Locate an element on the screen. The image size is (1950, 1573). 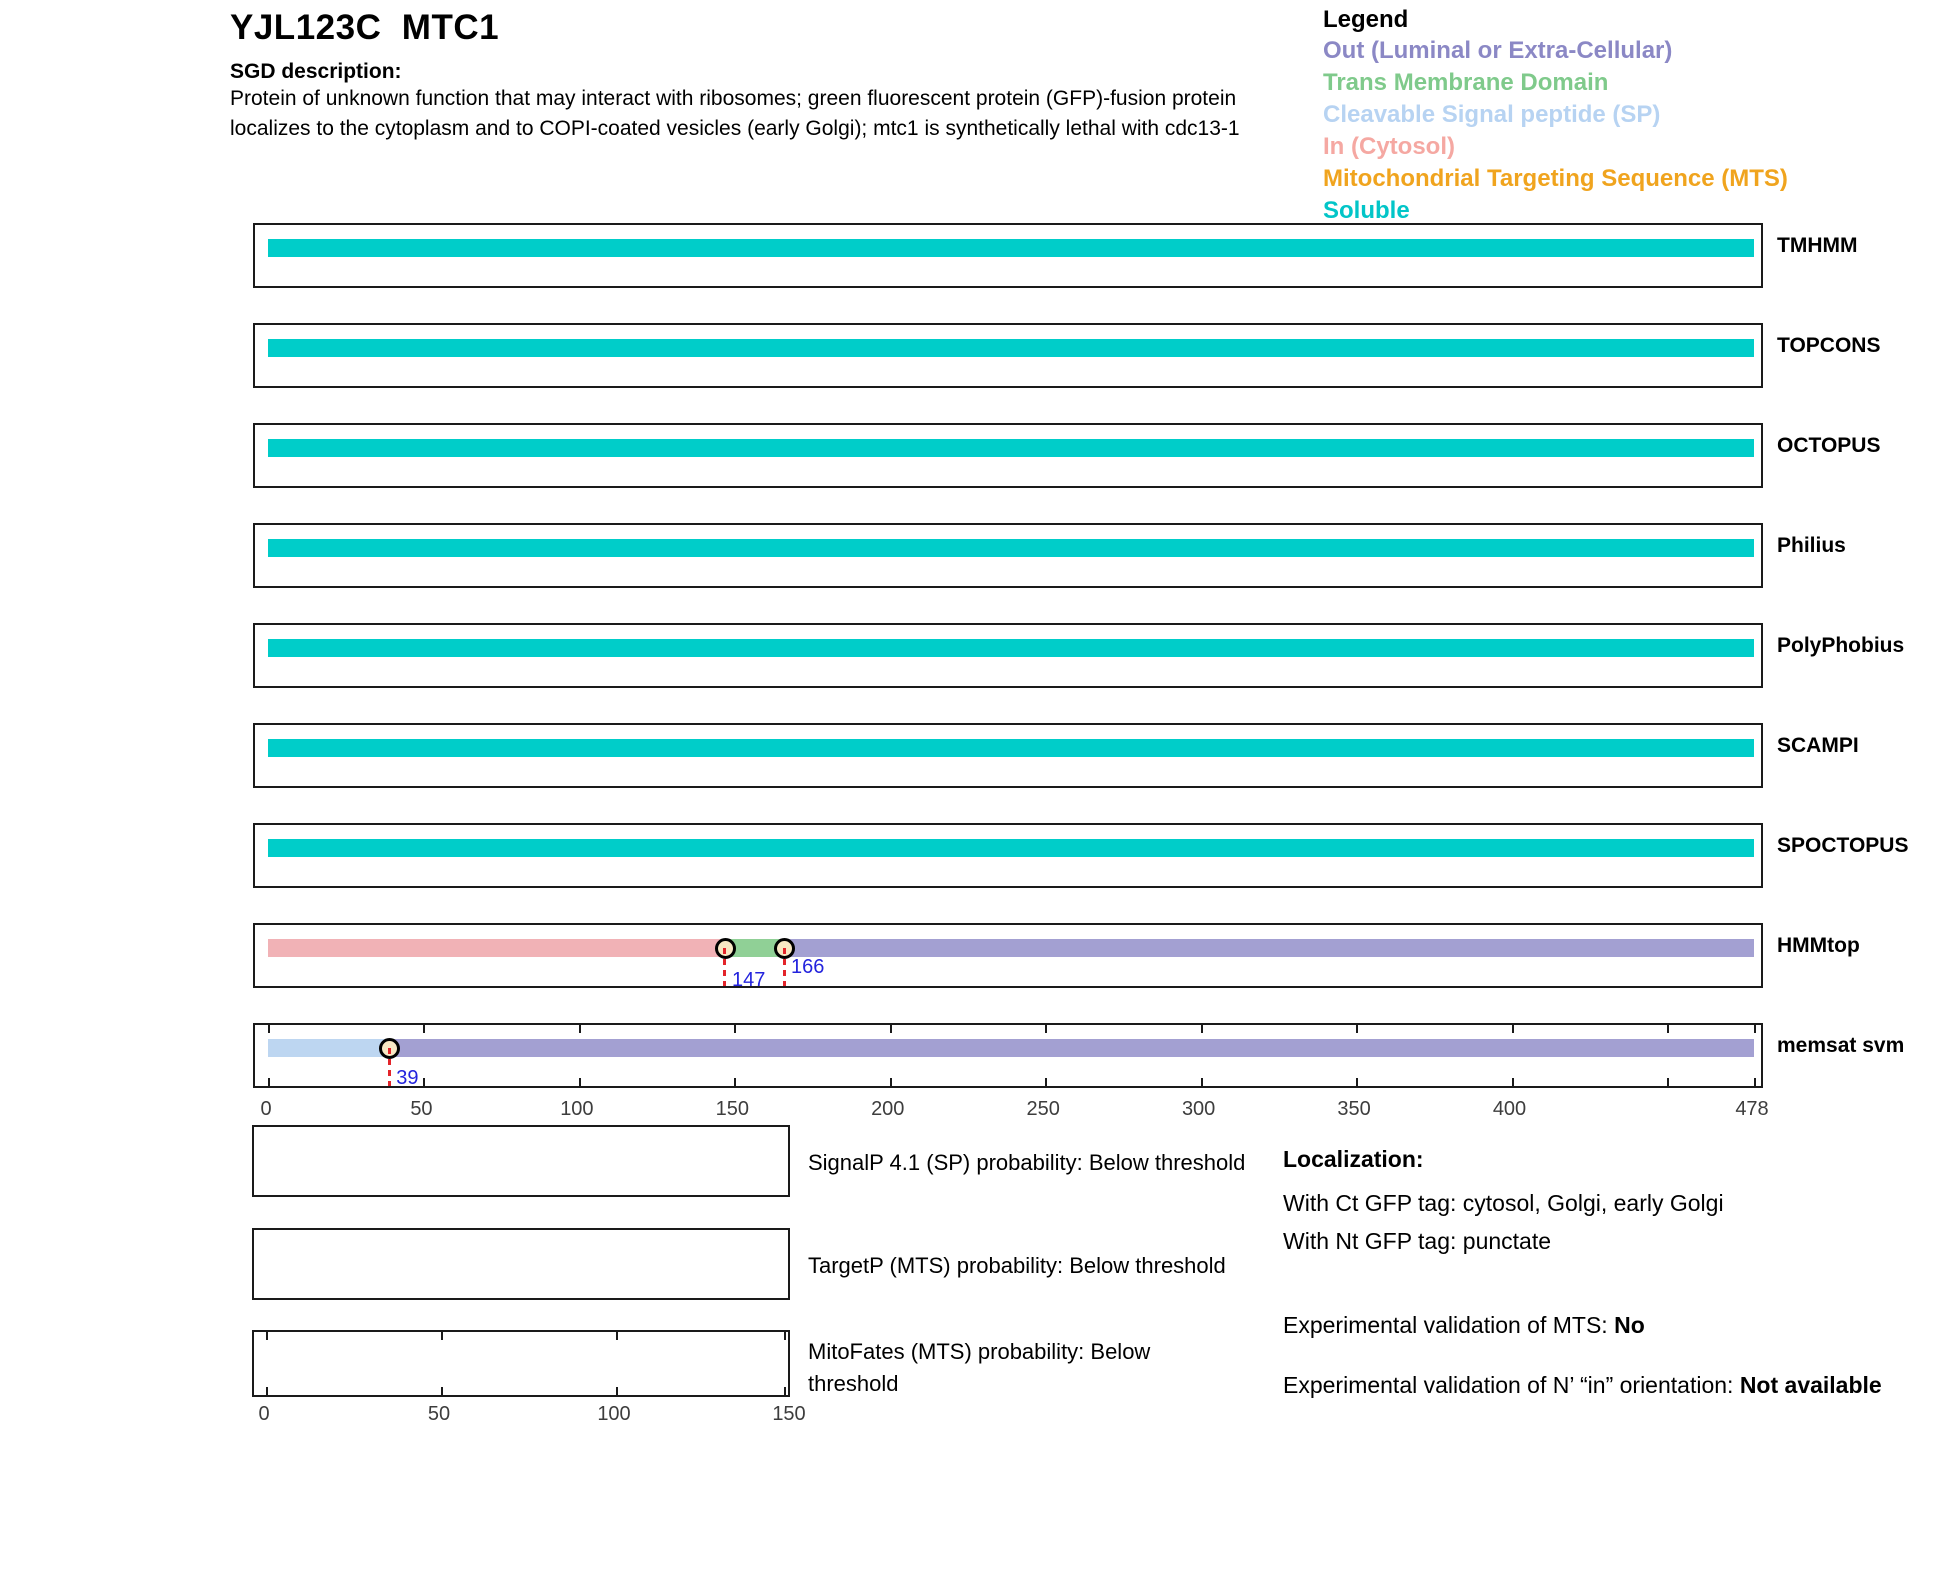
track-box-hmmtop: 147 166 is located at coordinates (1008, 957).